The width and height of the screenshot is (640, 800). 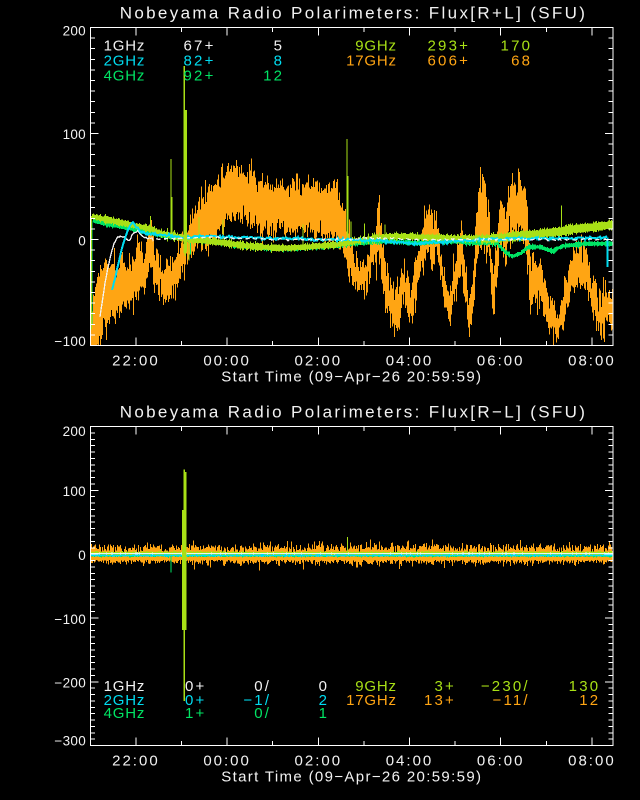 What do you see at coordinates (196, 713) in the screenshot?
I see `svg-text: 1+` at bounding box center [196, 713].